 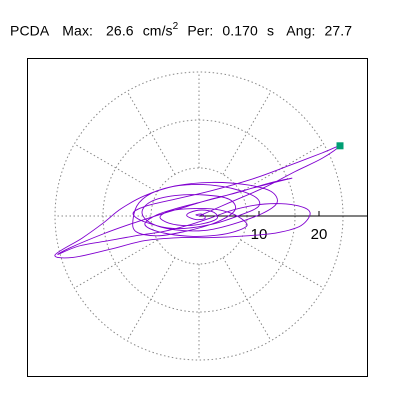 What do you see at coordinates (319, 234) in the screenshot?
I see `radial-tick-label-20: 20` at bounding box center [319, 234].